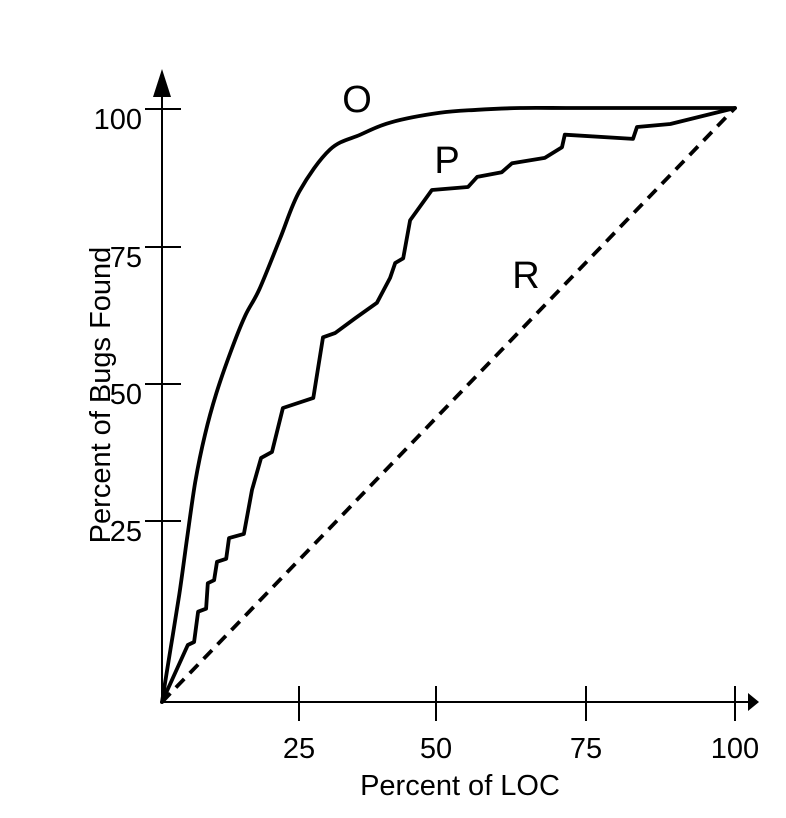  I want to click on x-axis-title: Percent of LOC, so click(460, 786).